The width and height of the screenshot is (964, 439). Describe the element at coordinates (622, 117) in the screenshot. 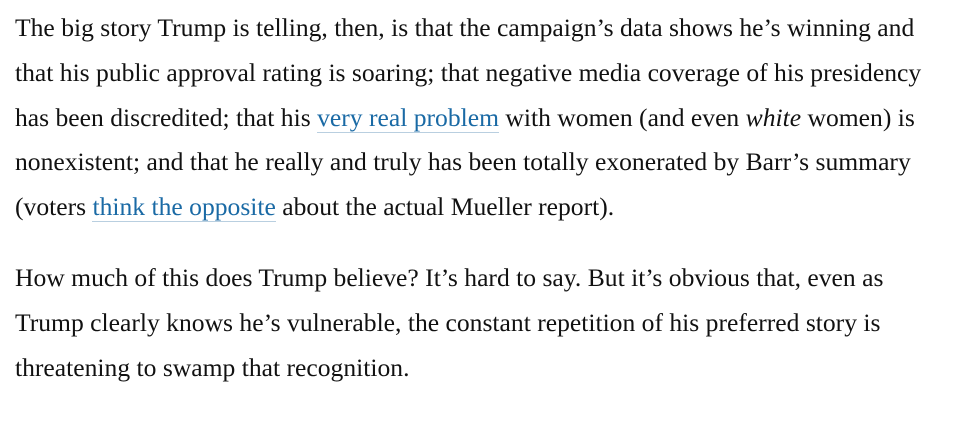

I see `paragraph-1-text-2: with women (and even` at that location.